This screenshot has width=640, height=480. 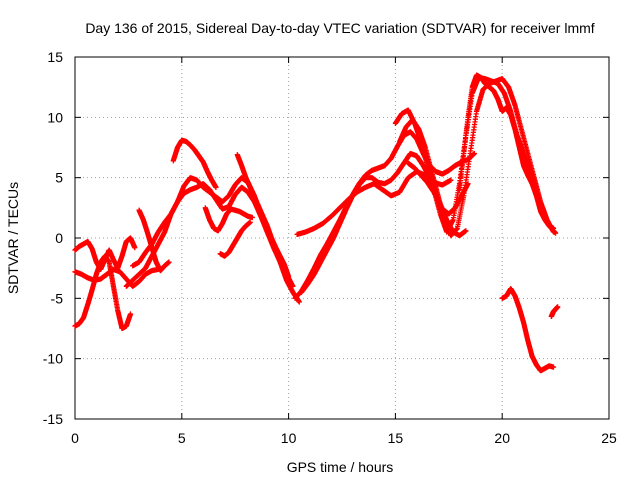 I want to click on y-tick-label: -15, so click(x=53, y=419).